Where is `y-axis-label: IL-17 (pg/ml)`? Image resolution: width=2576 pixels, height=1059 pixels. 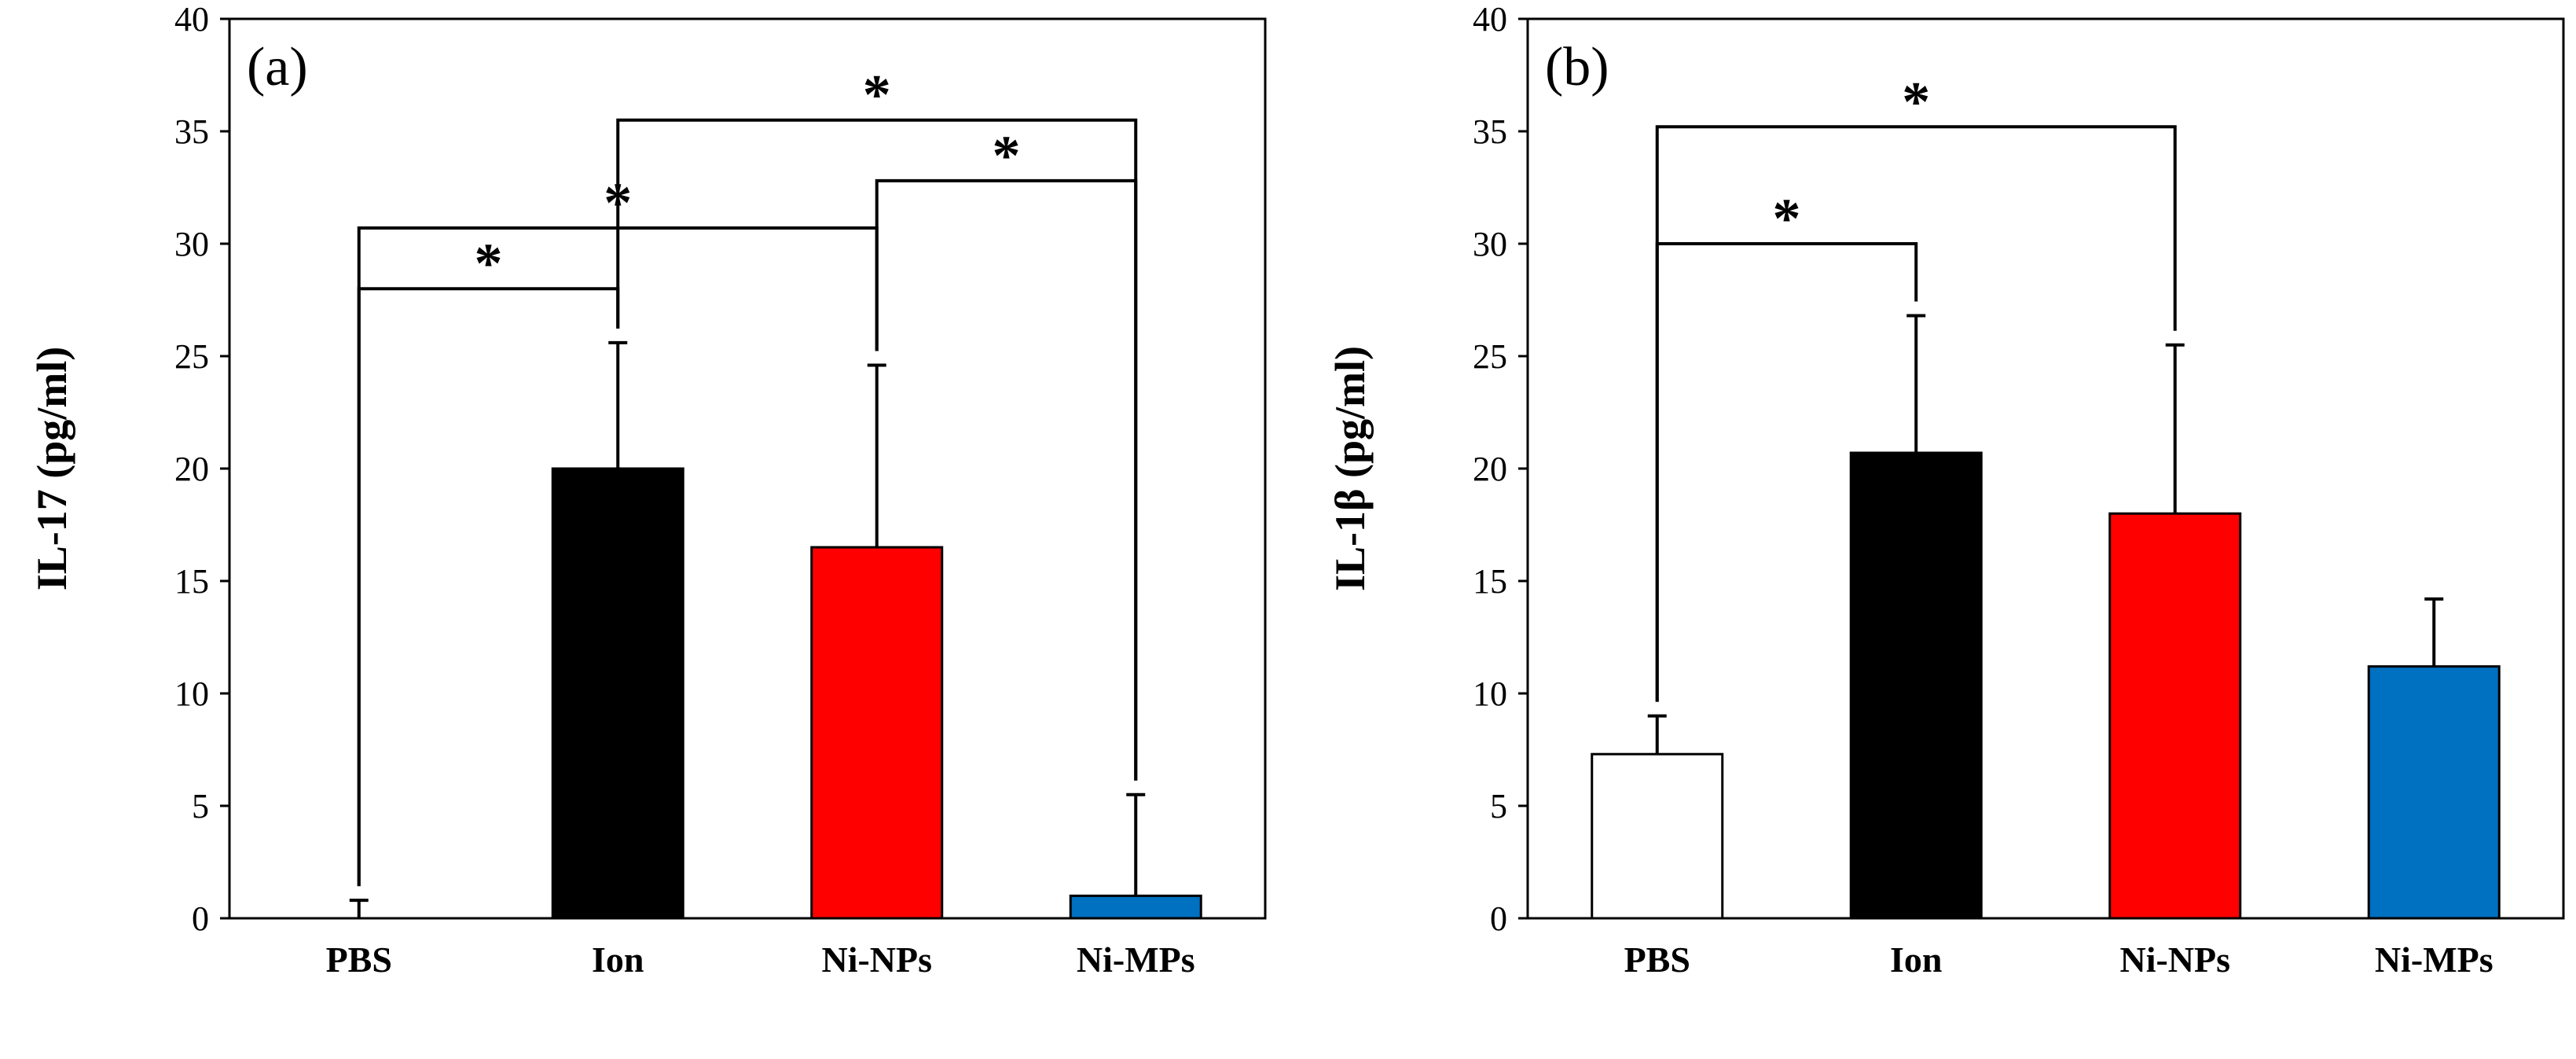
y-axis-label: IL-17 (pg/ml) is located at coordinates (51, 469).